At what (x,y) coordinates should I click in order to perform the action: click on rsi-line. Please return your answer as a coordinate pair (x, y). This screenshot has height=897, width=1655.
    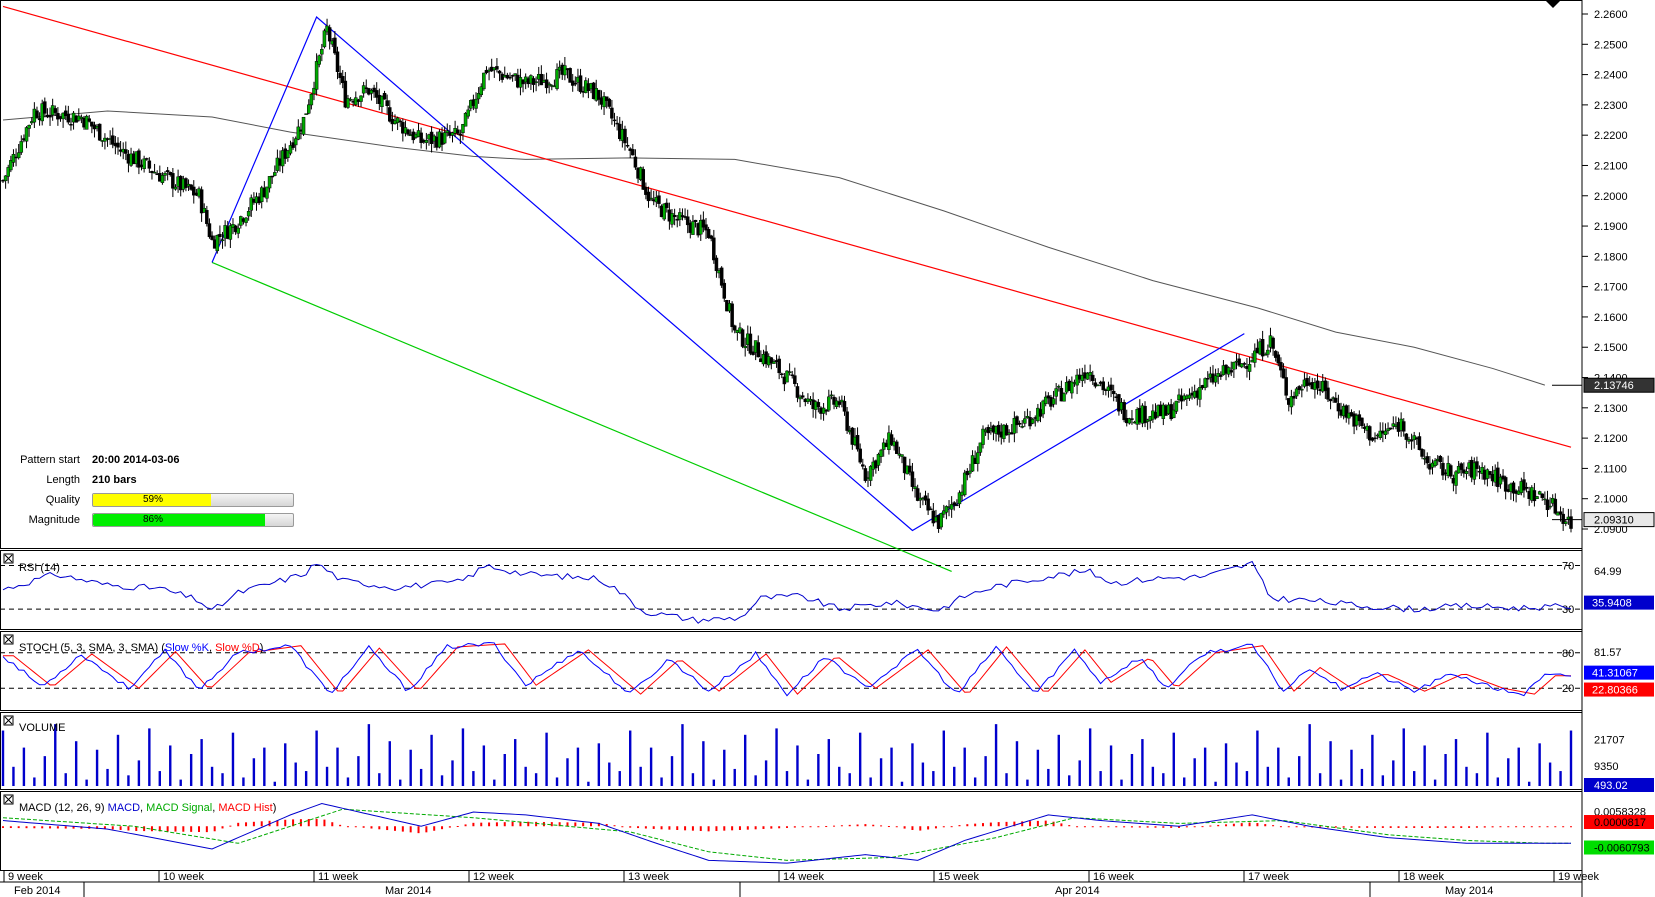
    Looking at the image, I should click on (787, 592).